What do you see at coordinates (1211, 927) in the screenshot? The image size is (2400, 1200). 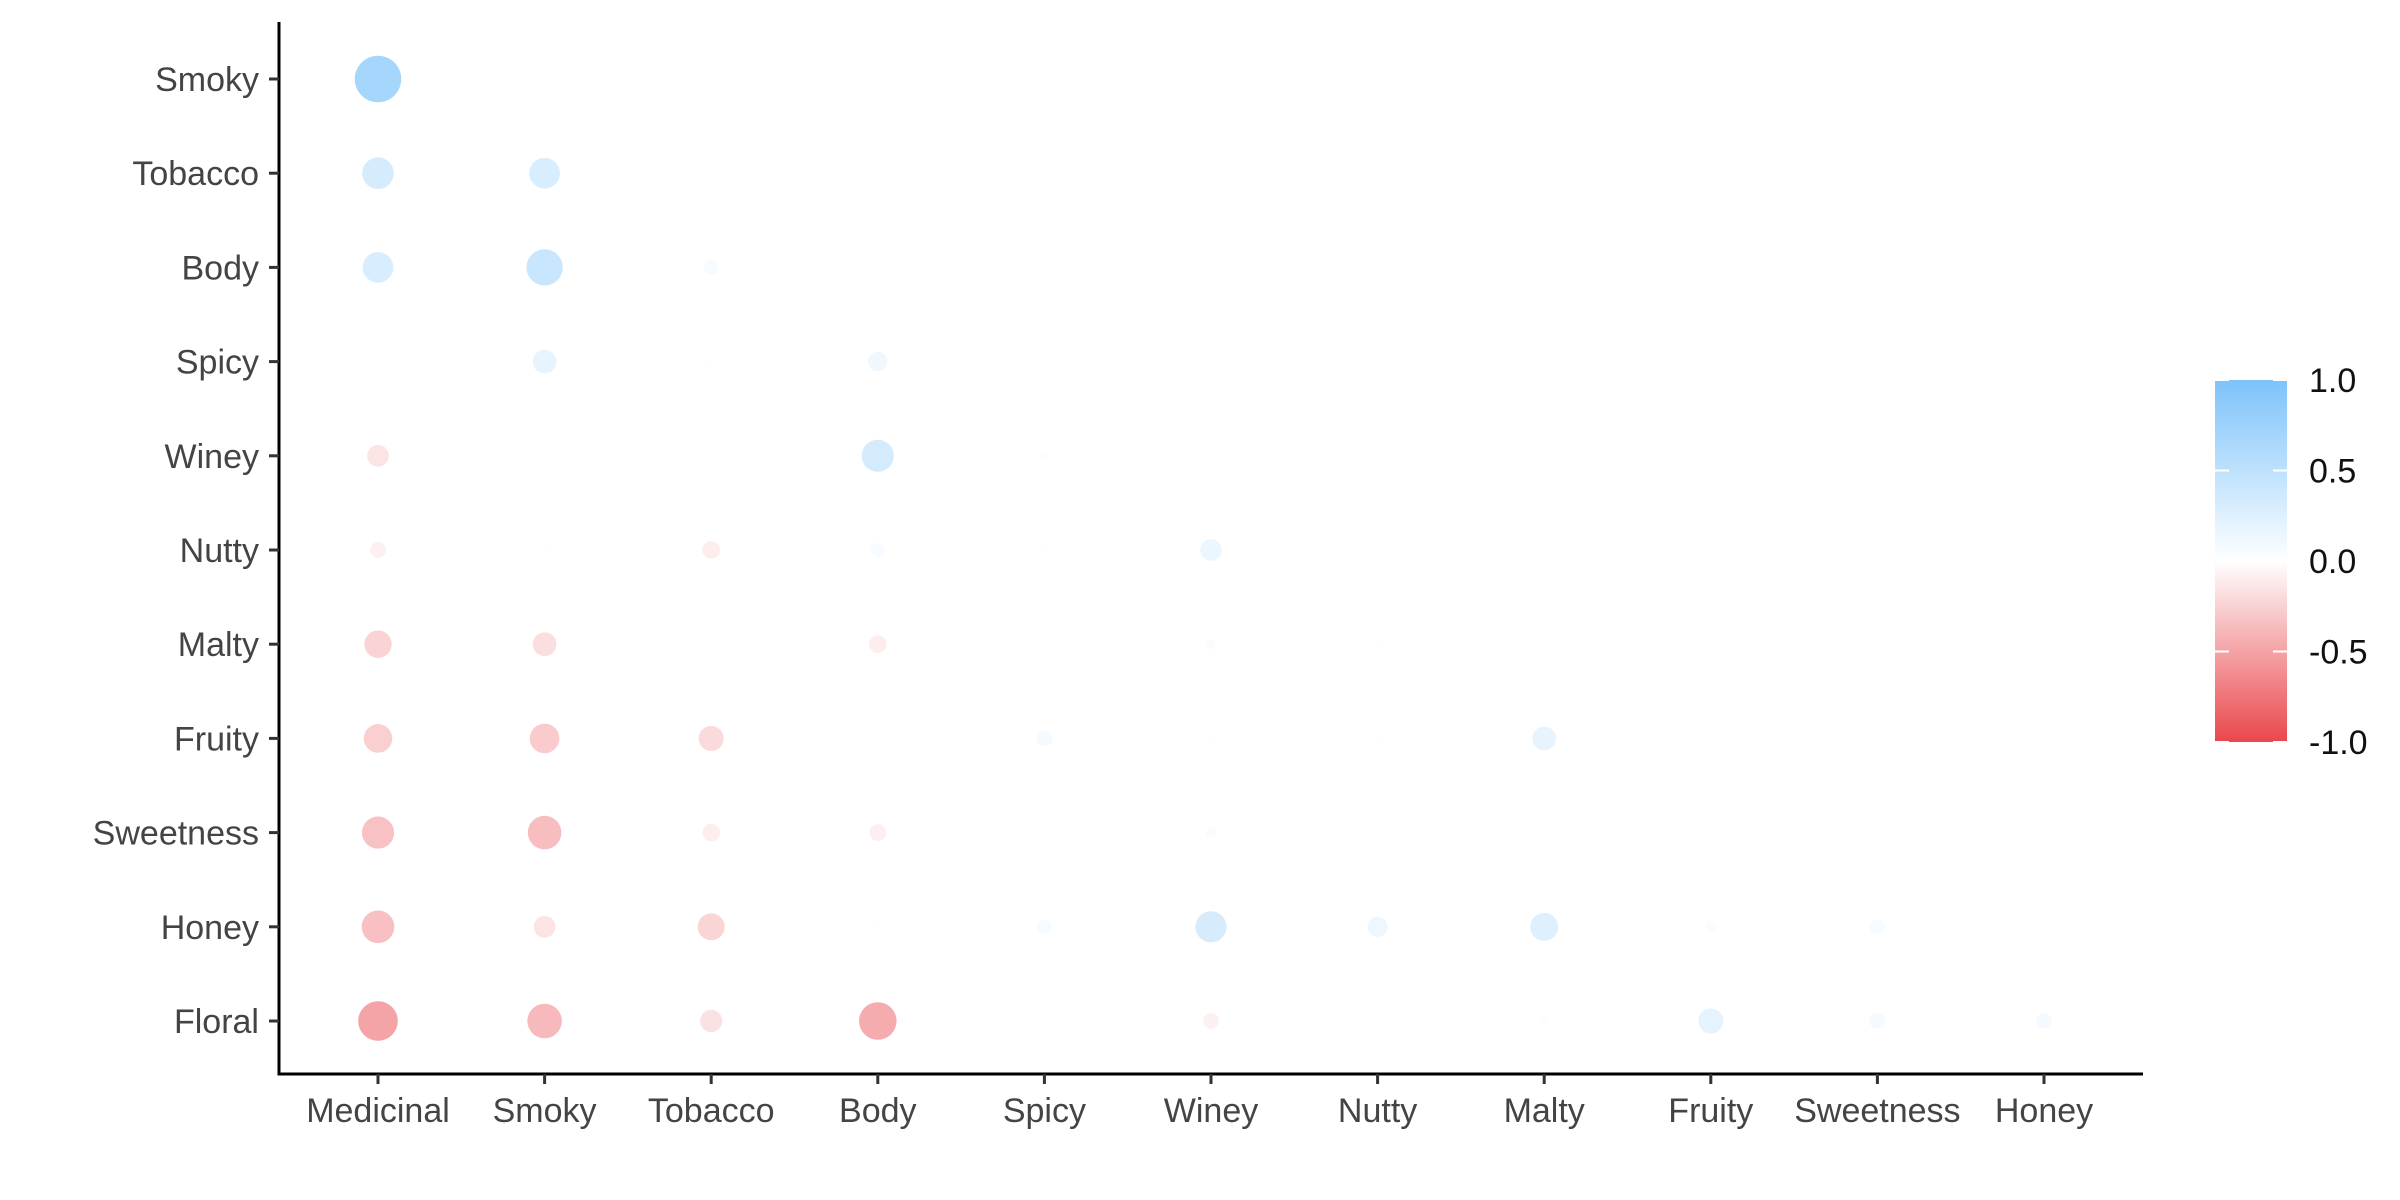 I see `bubble-winey-honey` at bounding box center [1211, 927].